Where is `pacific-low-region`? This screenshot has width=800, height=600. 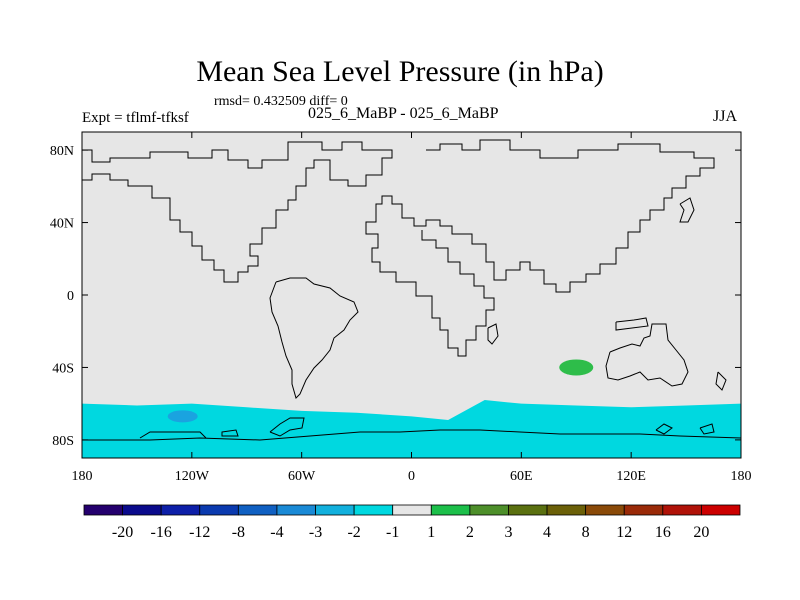 pacific-low-region is located at coordinates (182, 416).